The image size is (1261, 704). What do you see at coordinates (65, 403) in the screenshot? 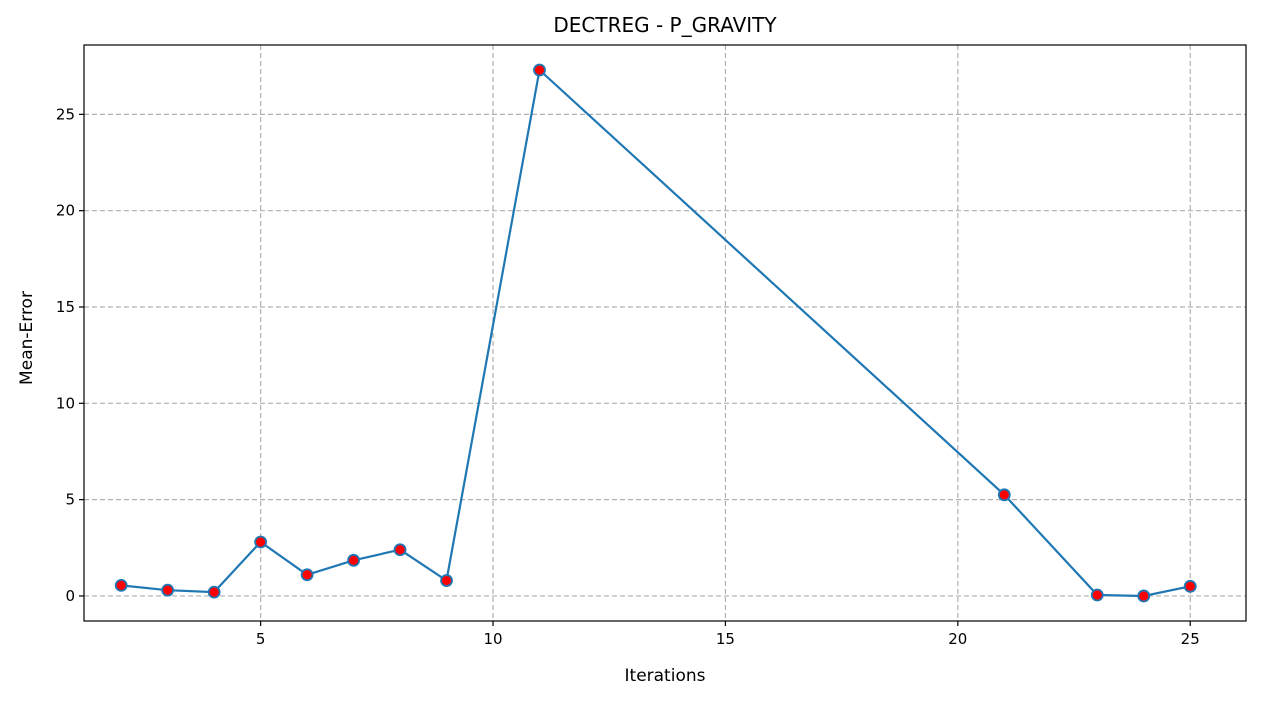
I see `y-tick-label: 10` at bounding box center [65, 403].